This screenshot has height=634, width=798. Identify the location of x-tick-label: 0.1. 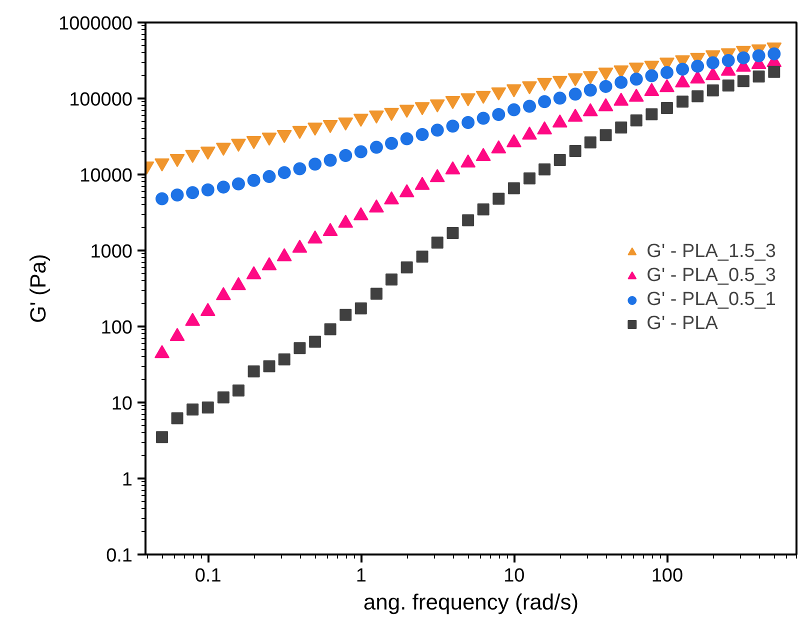
(208, 576).